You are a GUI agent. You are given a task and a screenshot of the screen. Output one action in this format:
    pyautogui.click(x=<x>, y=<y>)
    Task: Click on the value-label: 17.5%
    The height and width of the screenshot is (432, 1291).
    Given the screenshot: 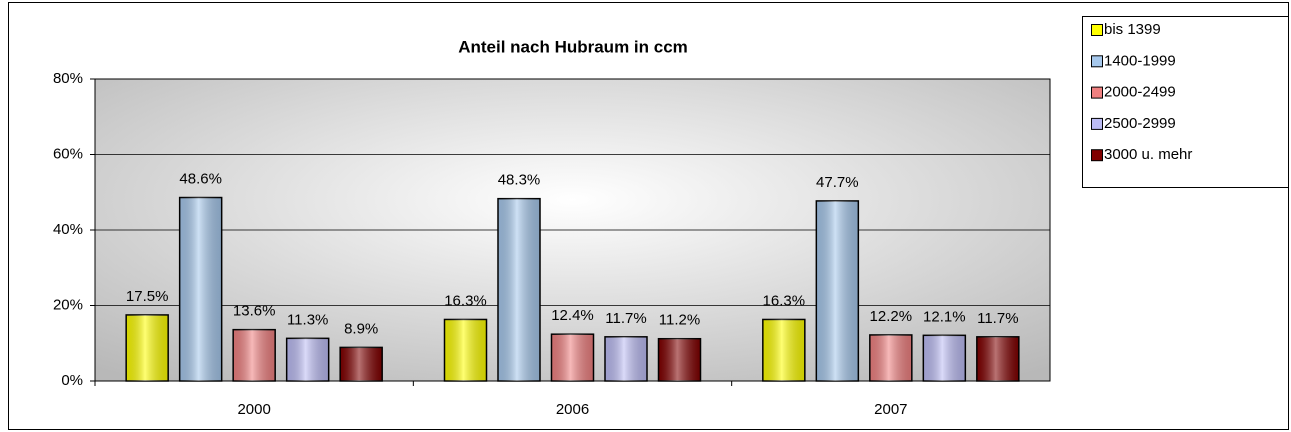 What is the action you would take?
    pyautogui.click(x=147, y=296)
    